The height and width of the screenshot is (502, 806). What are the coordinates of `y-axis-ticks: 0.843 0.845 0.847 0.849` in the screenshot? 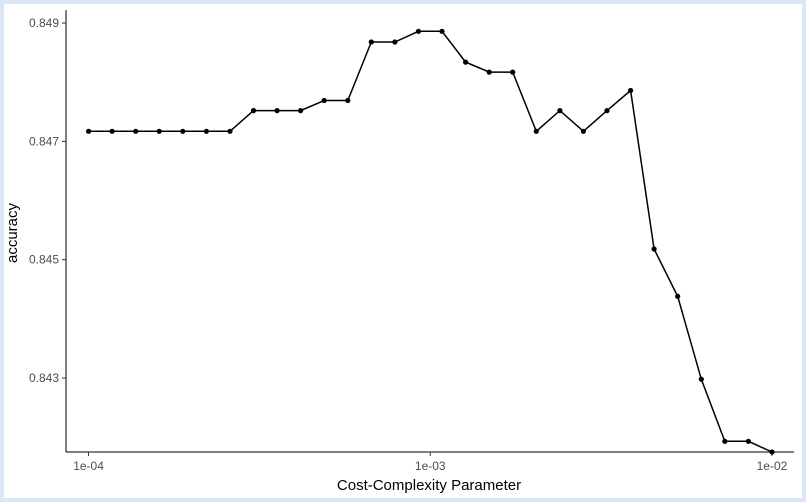 It's located at (47, 200).